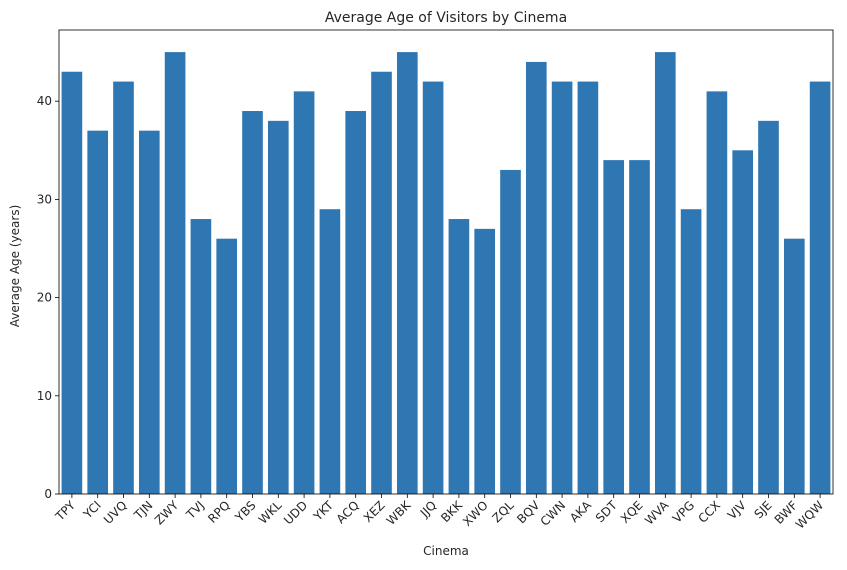  Describe the element at coordinates (428, 509) in the screenshot. I see `x-tick-label: JJQ` at that location.